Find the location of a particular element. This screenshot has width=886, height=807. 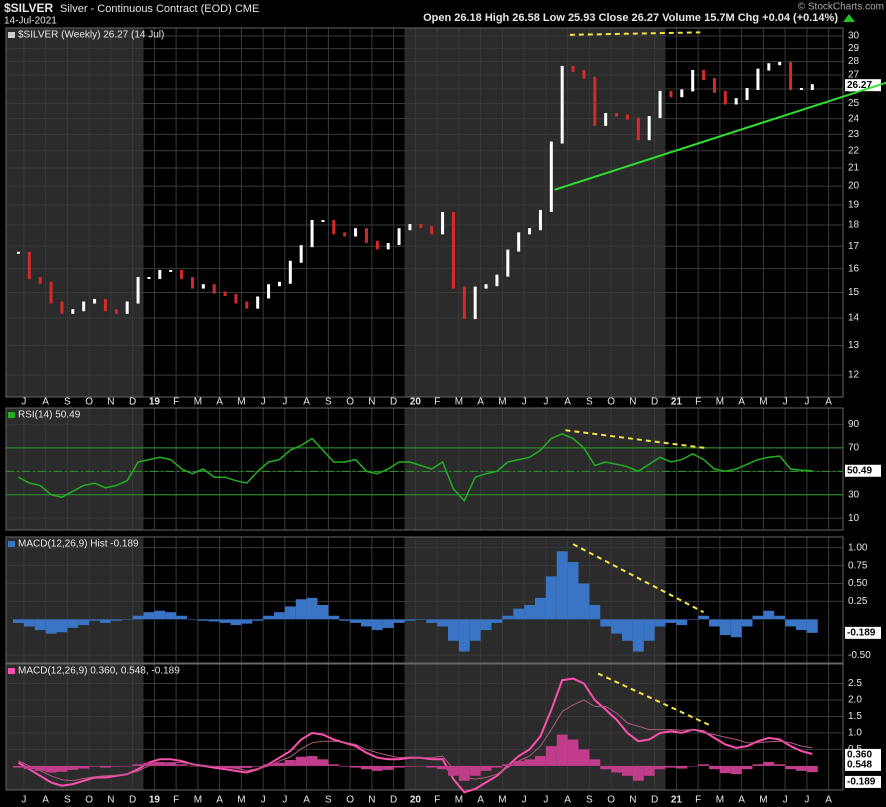

x-tick-label: F is located at coordinates (176, 800).